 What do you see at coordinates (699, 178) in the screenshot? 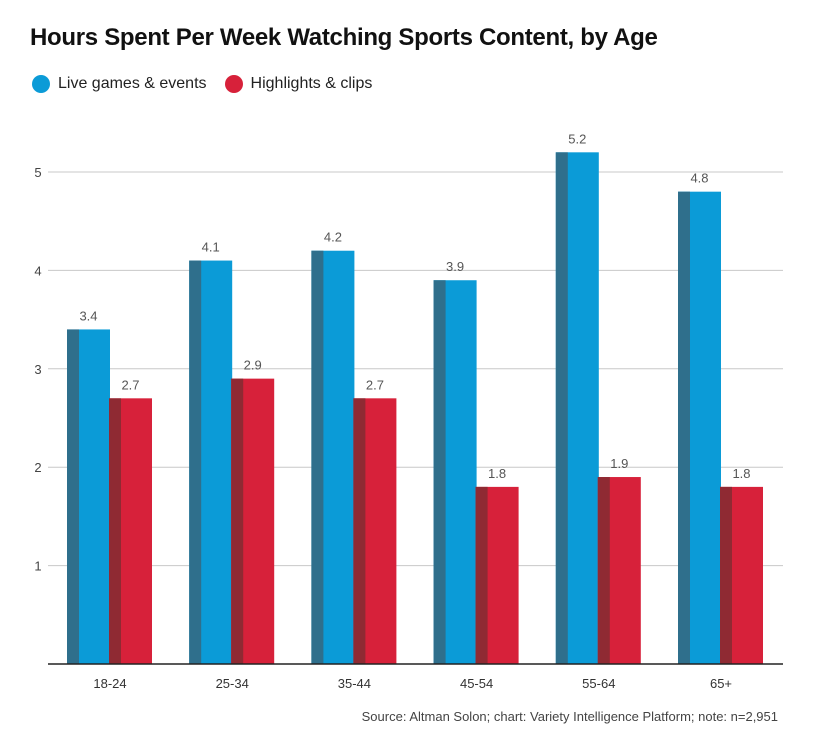
I see `data-label: 4.8` at bounding box center [699, 178].